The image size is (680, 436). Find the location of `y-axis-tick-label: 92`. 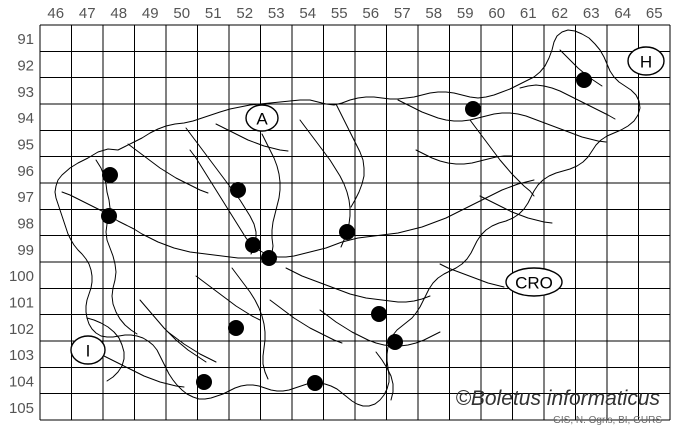

y-axis-tick-label: 92 is located at coordinates (25, 66).